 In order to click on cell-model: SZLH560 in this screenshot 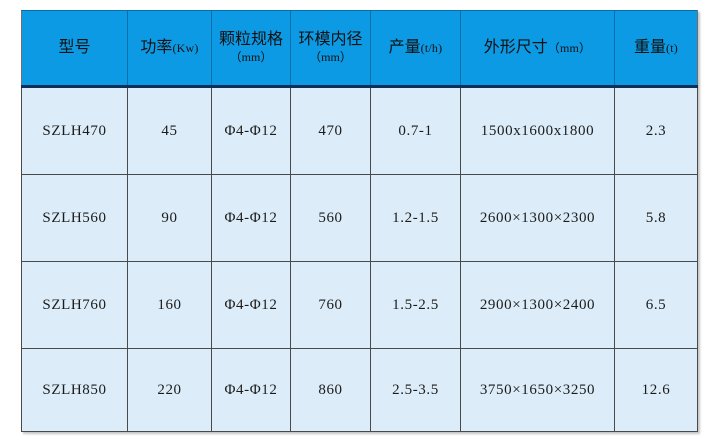, I will do `click(74, 218)`.